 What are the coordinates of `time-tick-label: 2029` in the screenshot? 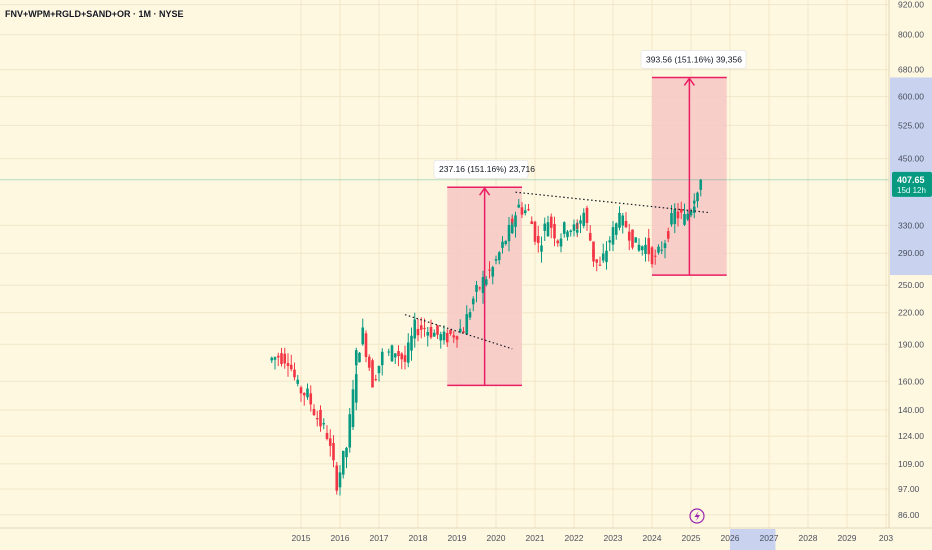 It's located at (847, 538).